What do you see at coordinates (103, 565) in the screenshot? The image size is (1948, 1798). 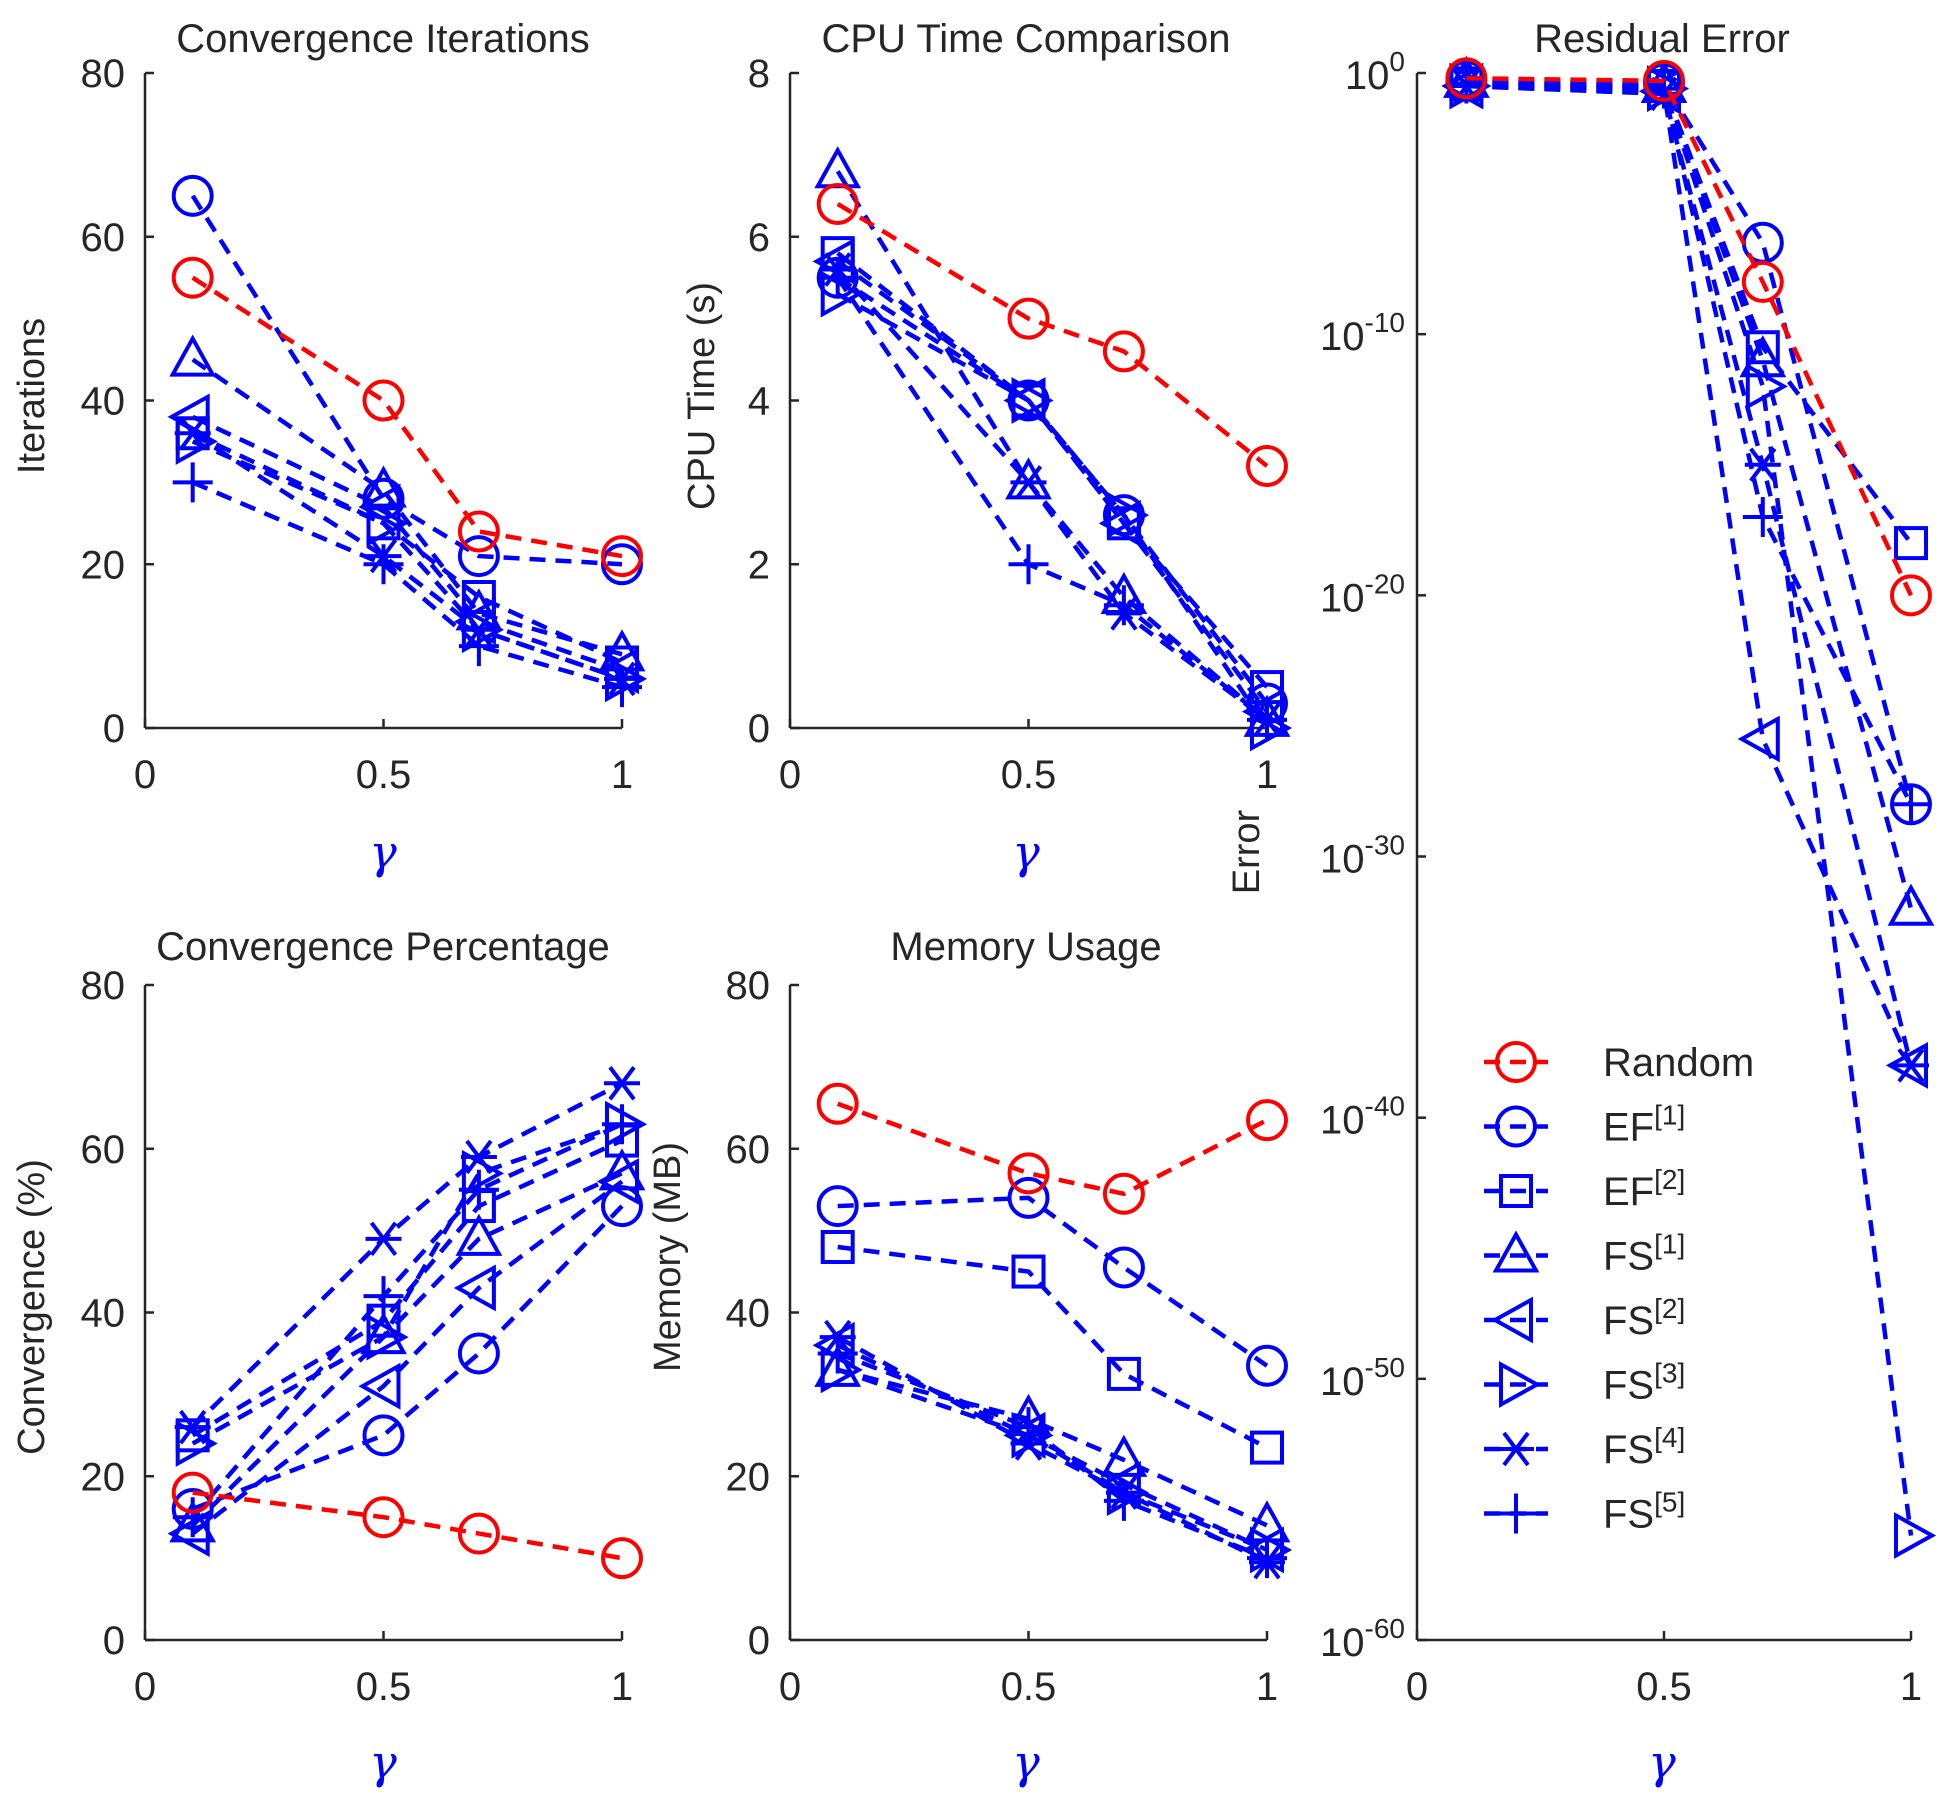 I see `iterations-ytick-label: 20` at bounding box center [103, 565].